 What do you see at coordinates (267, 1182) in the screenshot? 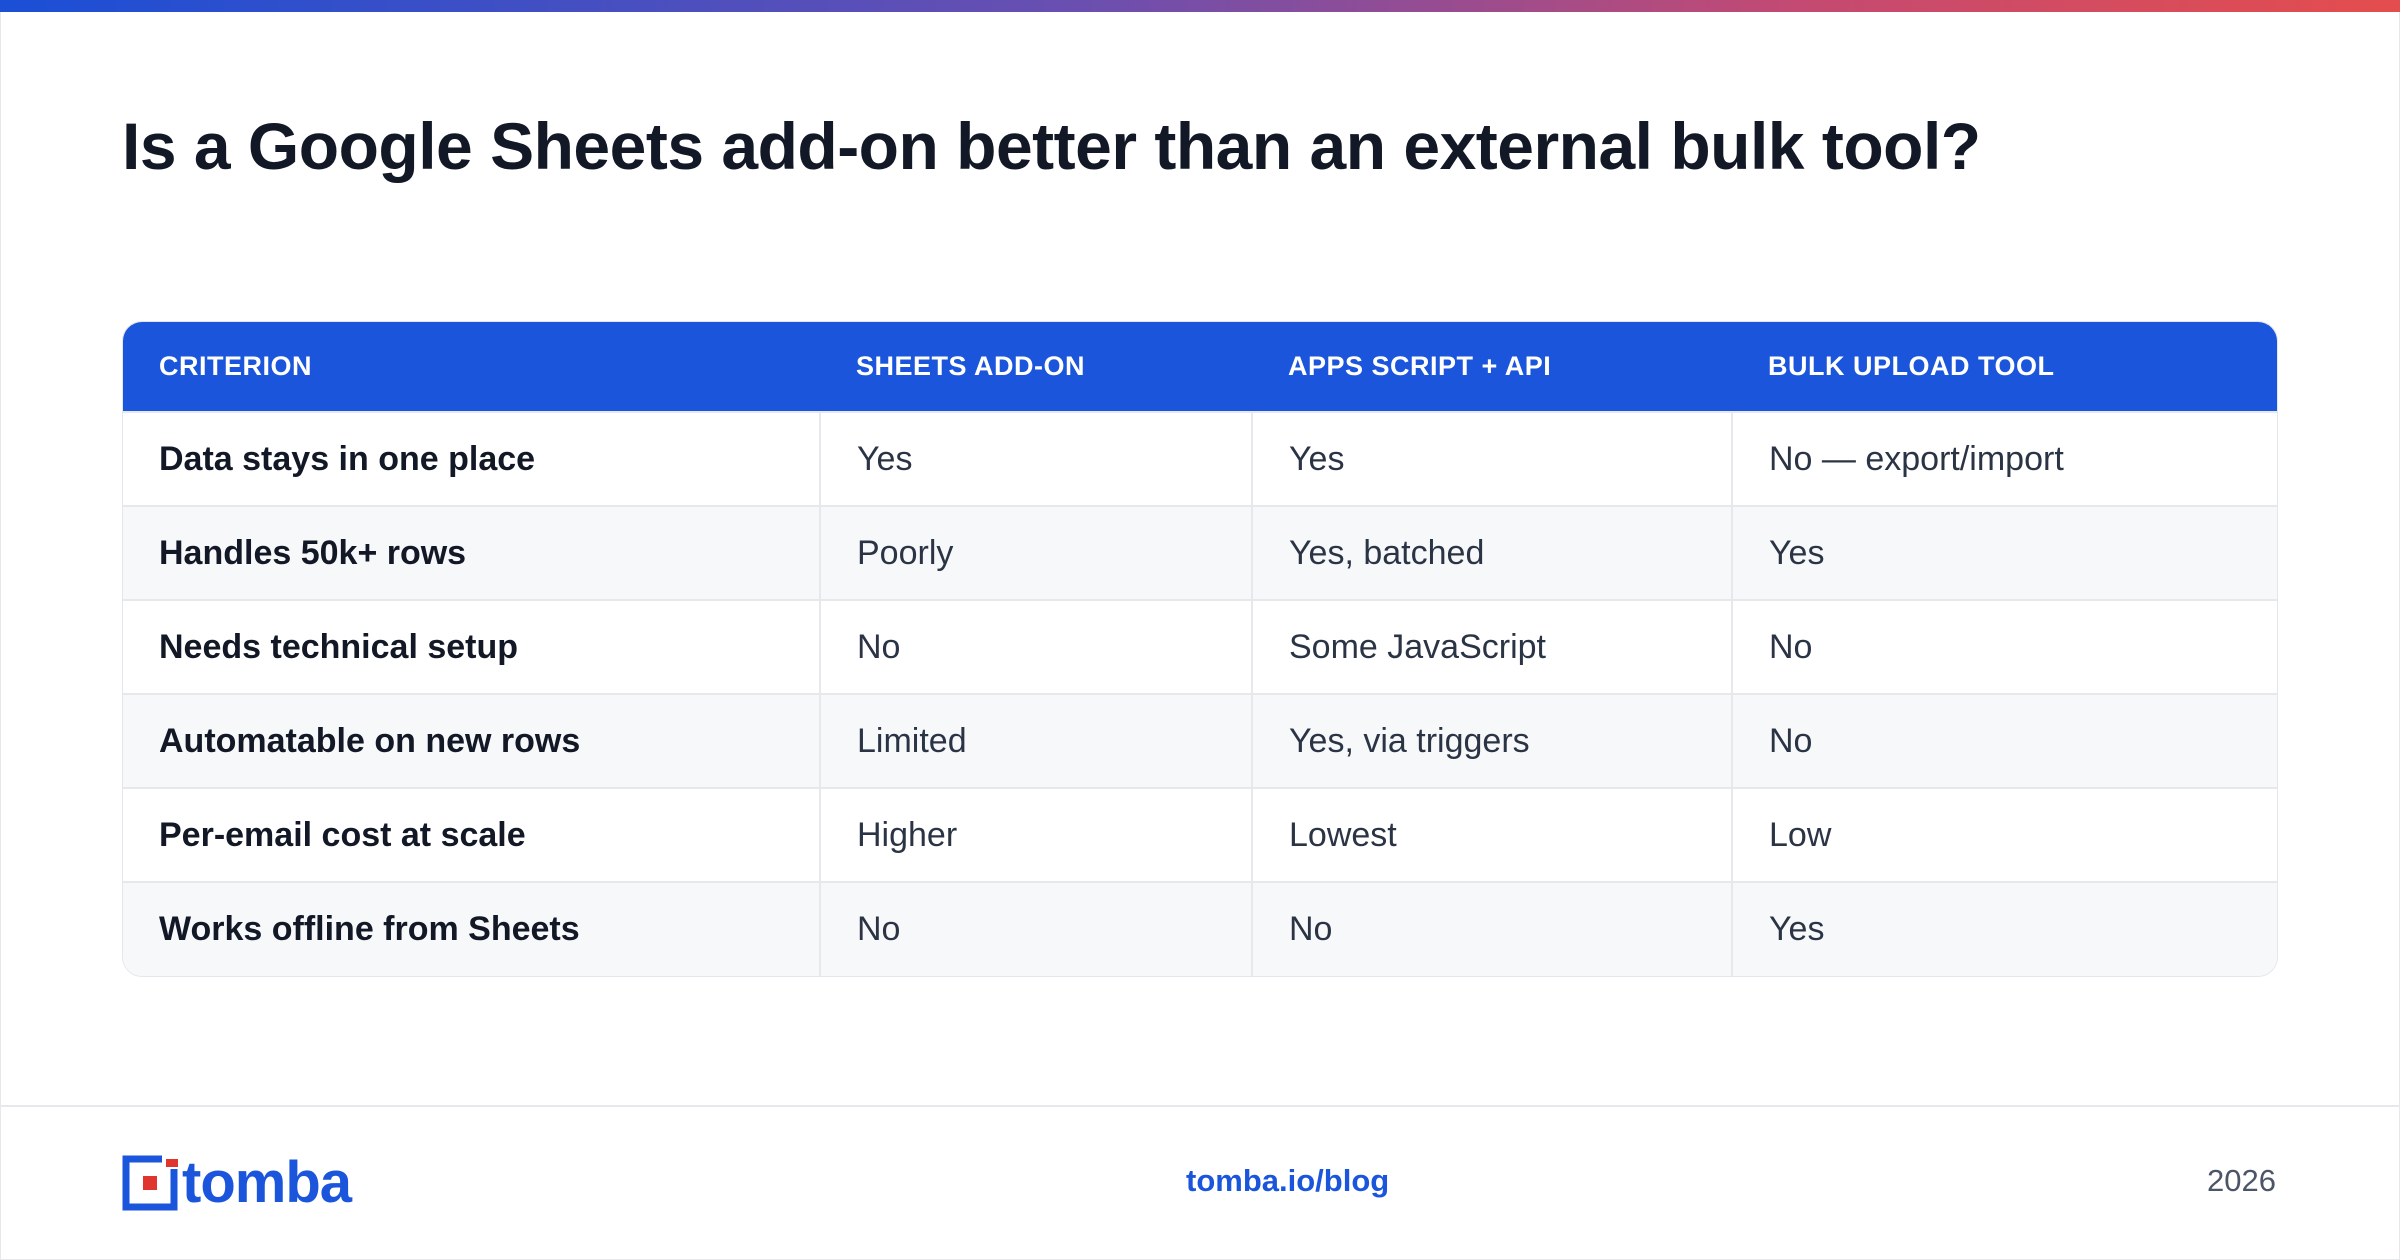
I see `logo-text: tomba` at bounding box center [267, 1182].